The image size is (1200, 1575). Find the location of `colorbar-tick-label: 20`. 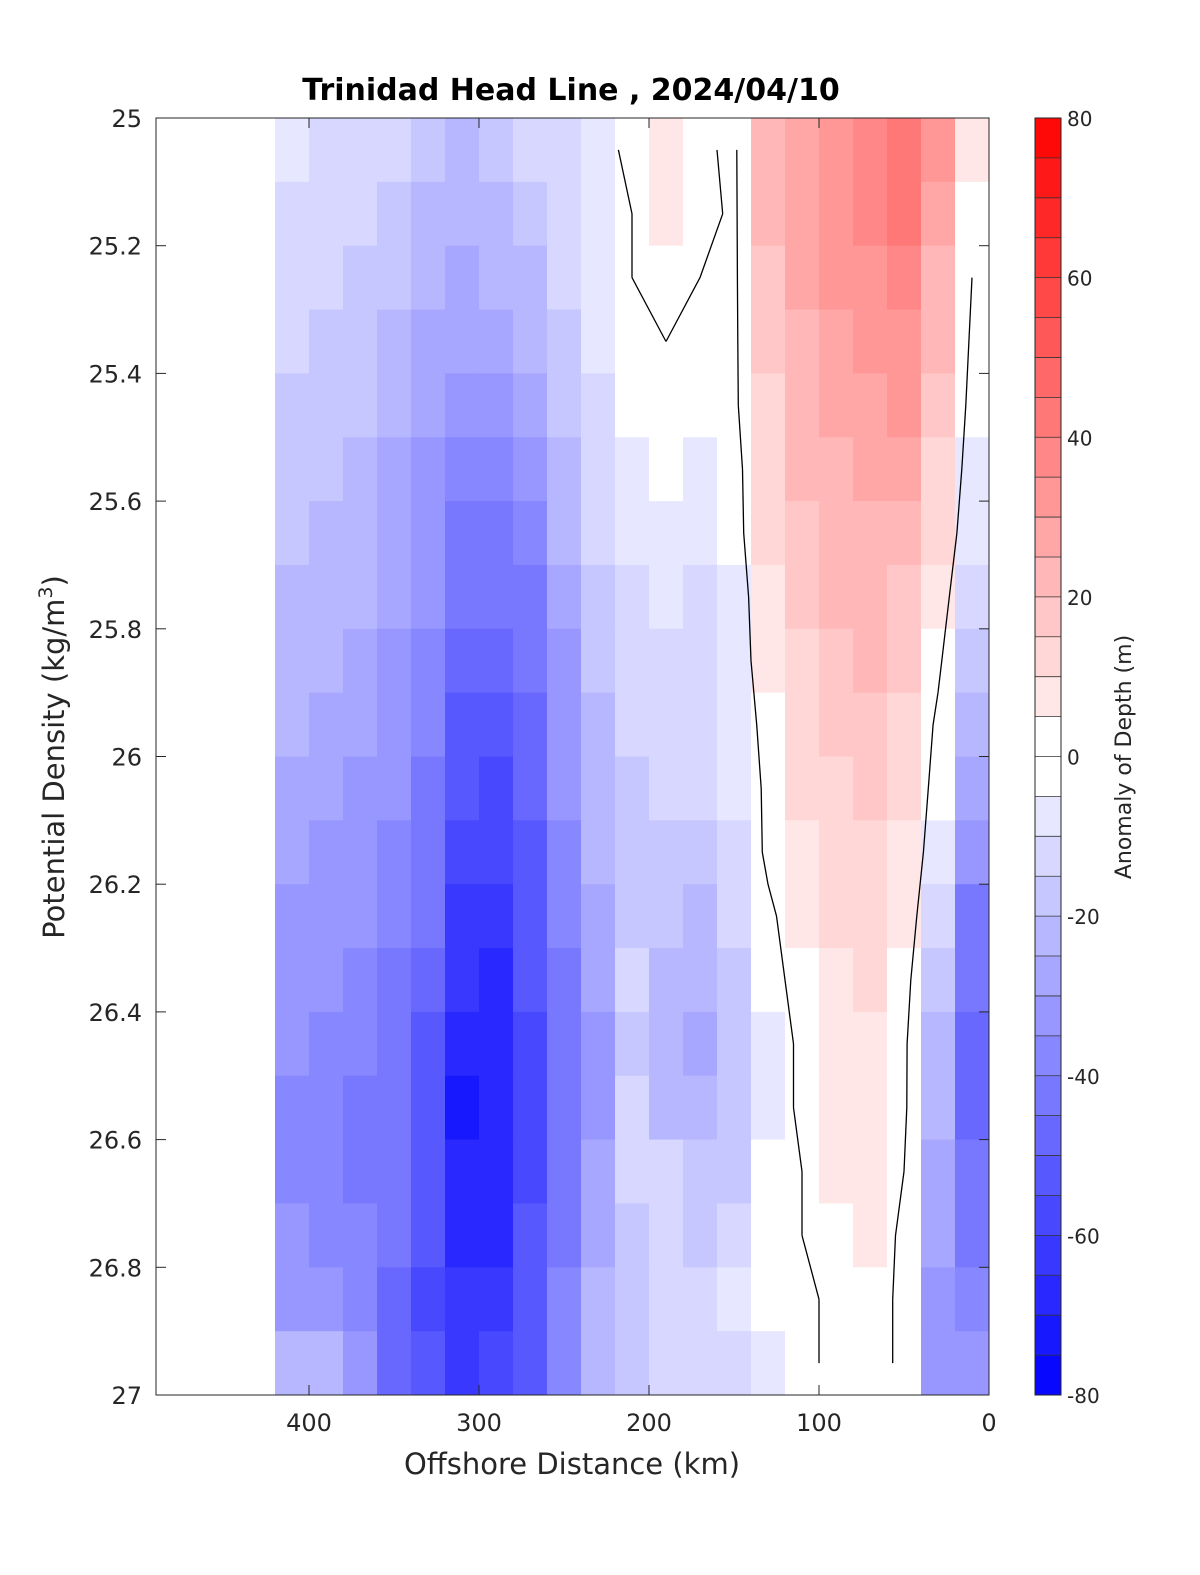

colorbar-tick-label: 20 is located at coordinates (1079, 598).